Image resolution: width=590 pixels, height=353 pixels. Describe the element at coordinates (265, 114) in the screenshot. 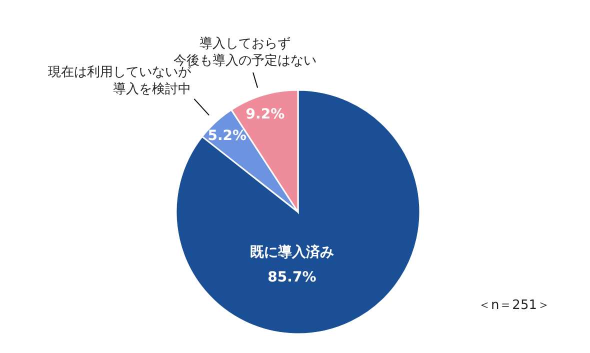

I see `data-label: 9.2%` at that location.